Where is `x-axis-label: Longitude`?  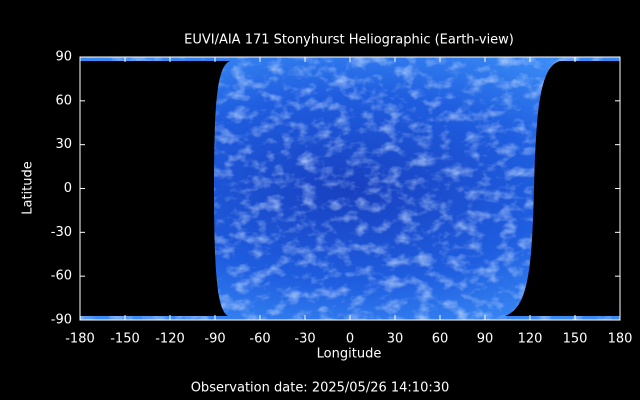 x-axis-label: Longitude is located at coordinates (349, 354).